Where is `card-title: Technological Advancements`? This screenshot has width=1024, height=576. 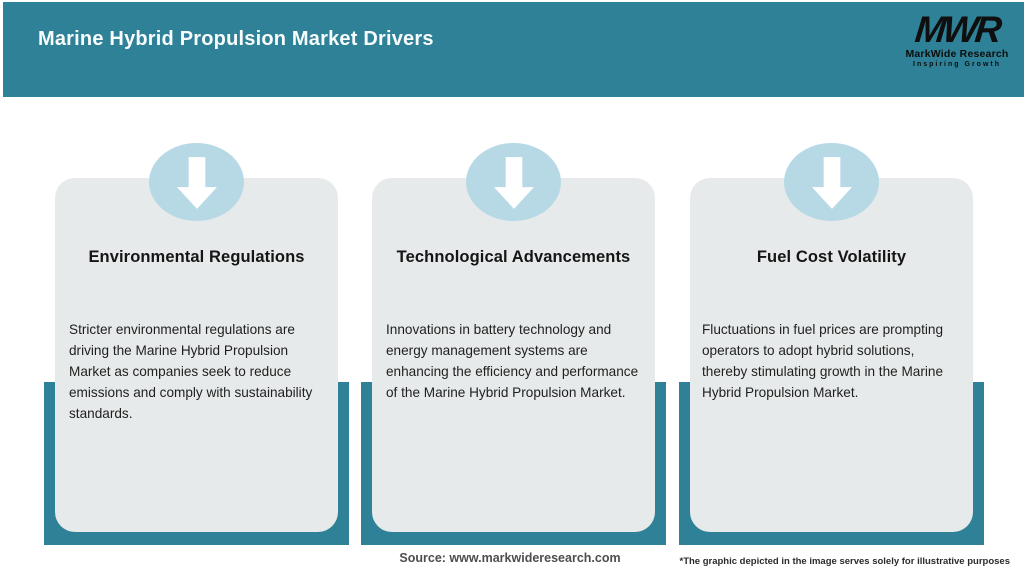 card-title: Technological Advancements is located at coordinates (513, 257).